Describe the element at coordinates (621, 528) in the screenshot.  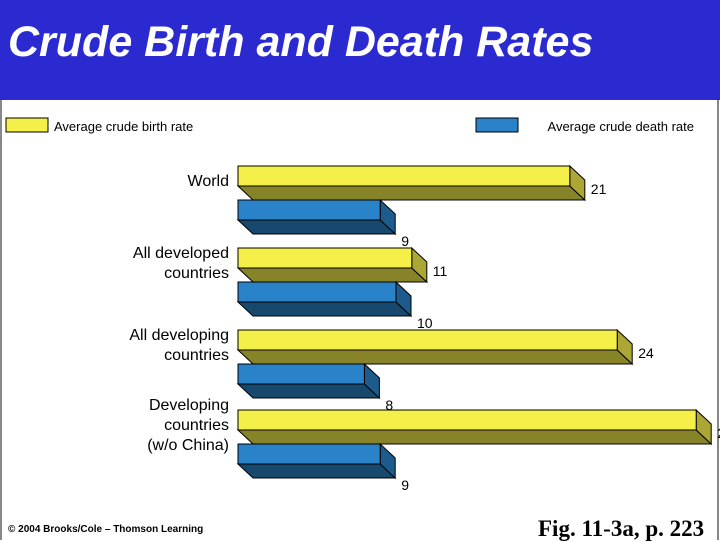
I see `figure-reference: Fig. 11-3a, p. 223` at that location.